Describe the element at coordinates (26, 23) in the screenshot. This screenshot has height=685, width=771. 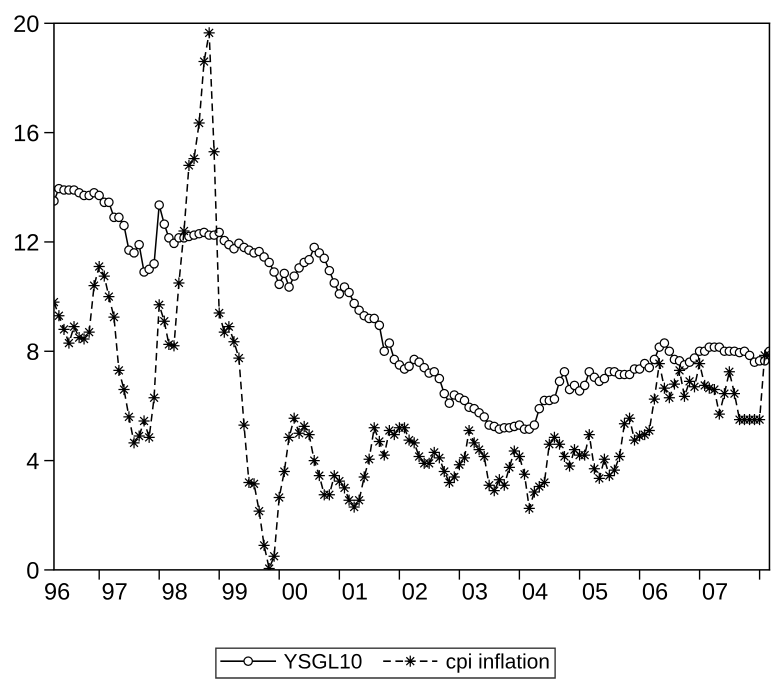
I see `y-tick-label: 20` at that location.